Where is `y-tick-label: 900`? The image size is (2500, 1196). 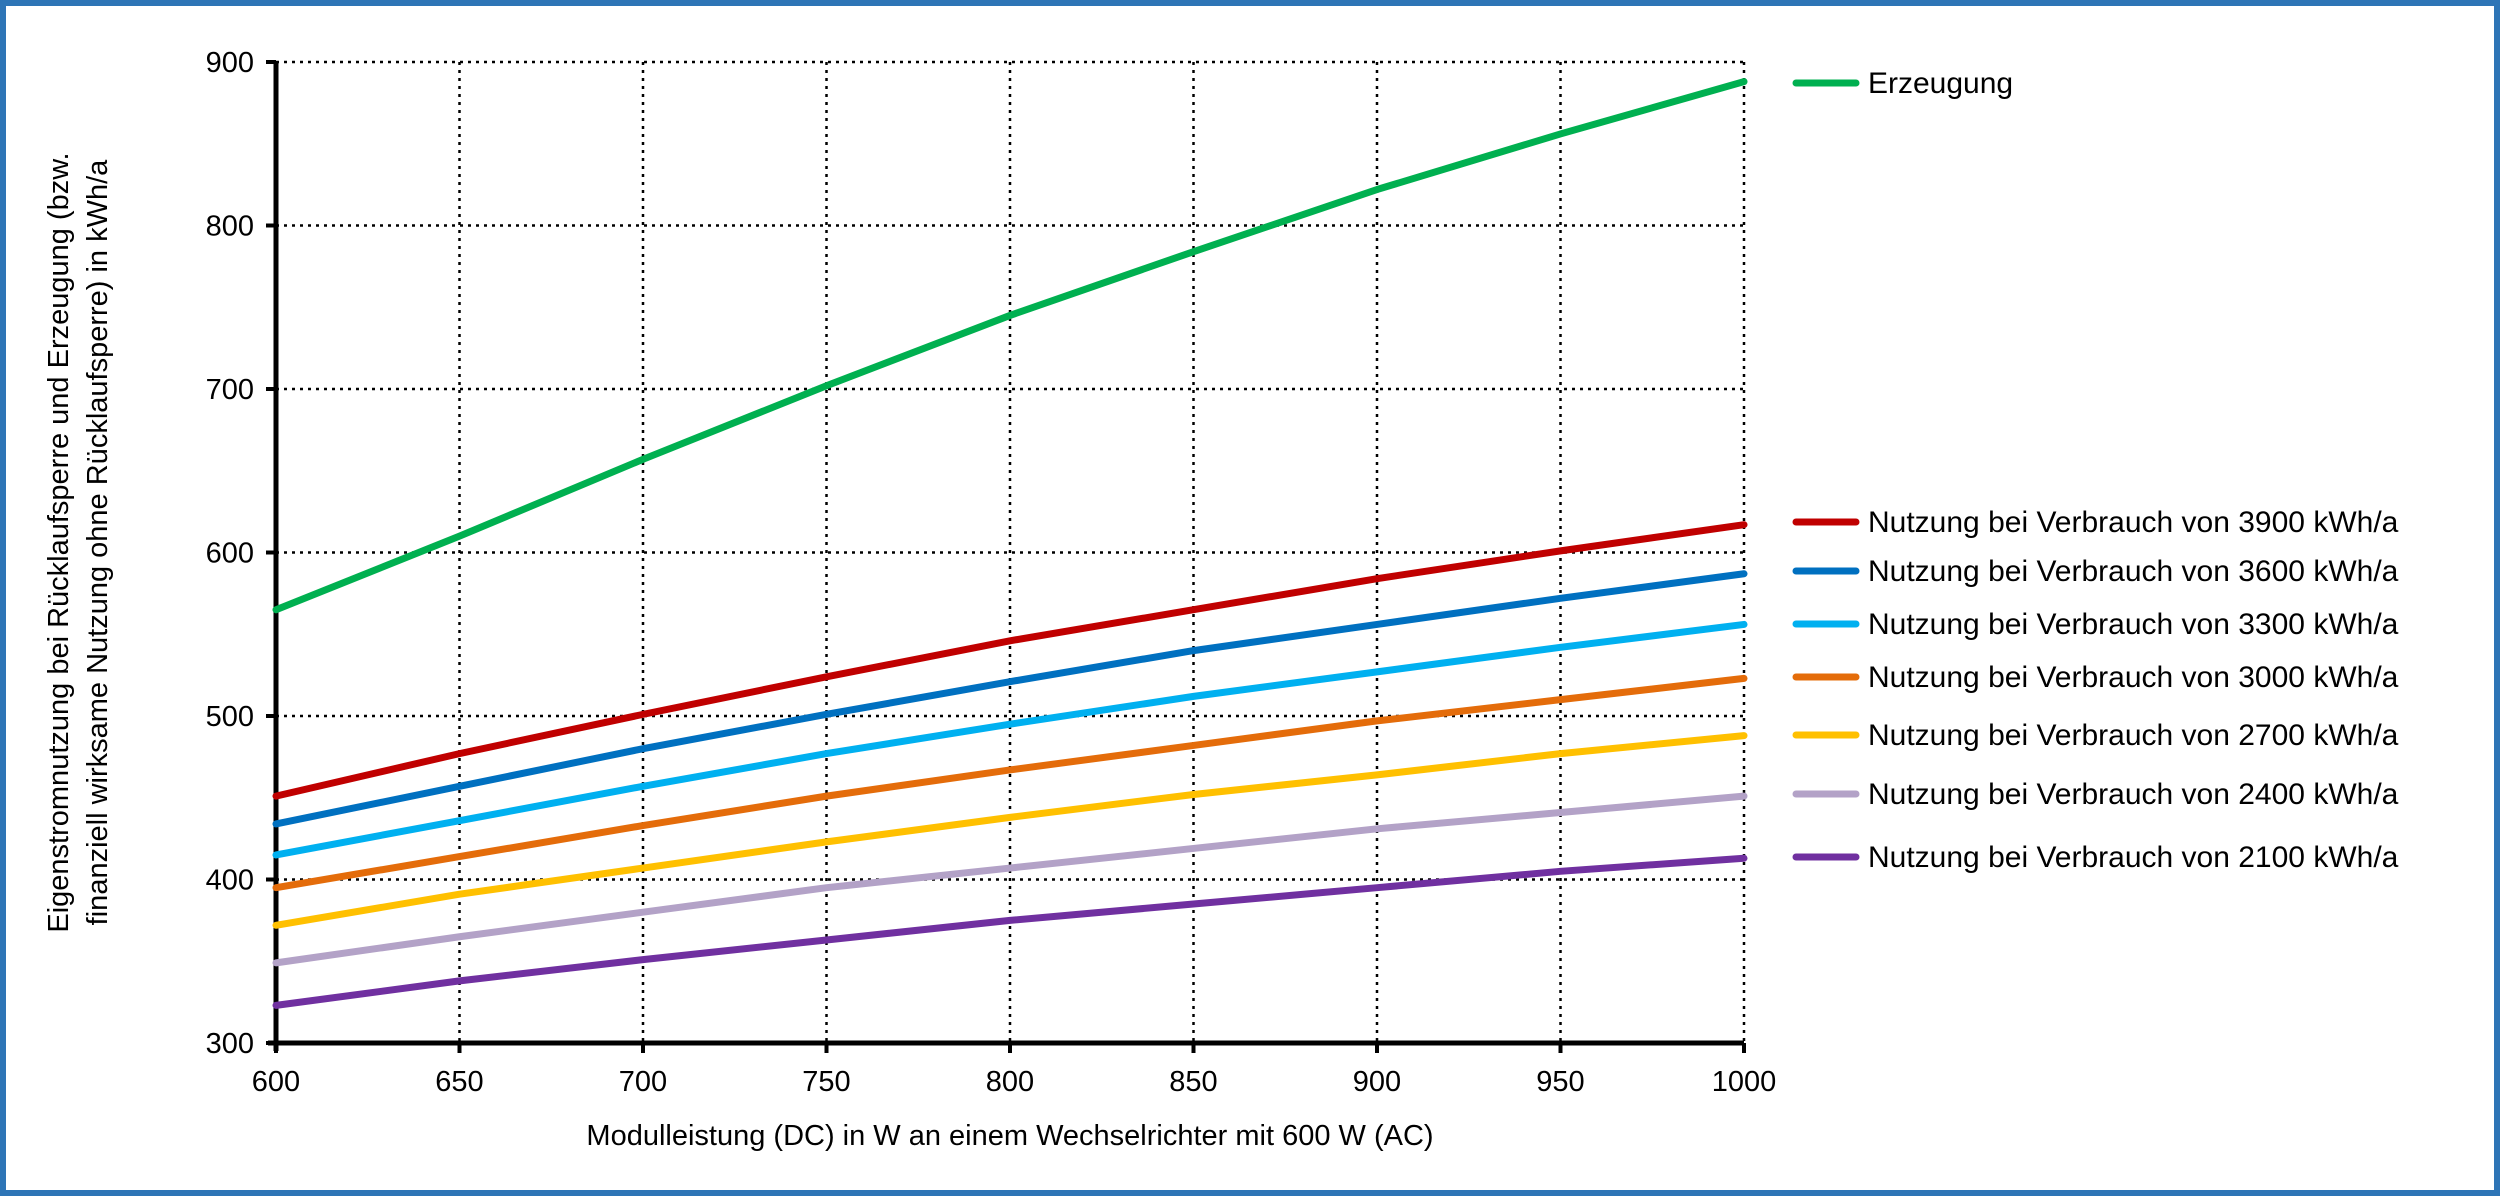
y-tick-label: 900 is located at coordinates (230, 63).